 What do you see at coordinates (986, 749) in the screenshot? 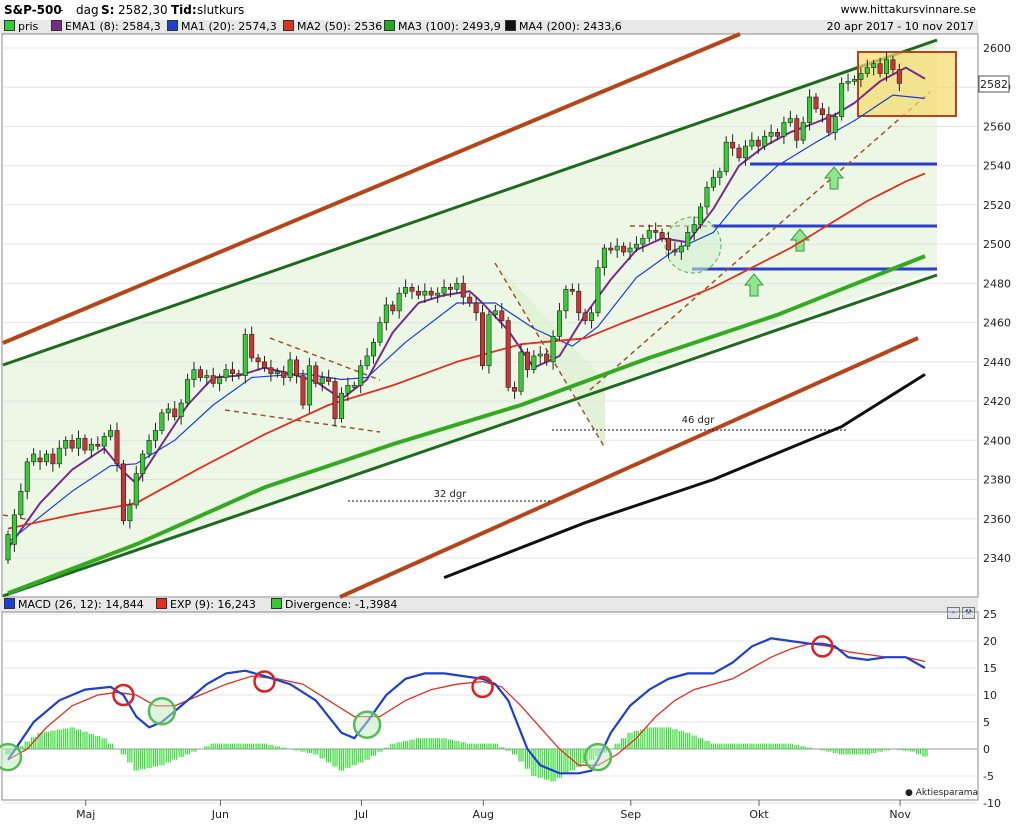
I see `macd-tick-label: 0` at bounding box center [986, 749].